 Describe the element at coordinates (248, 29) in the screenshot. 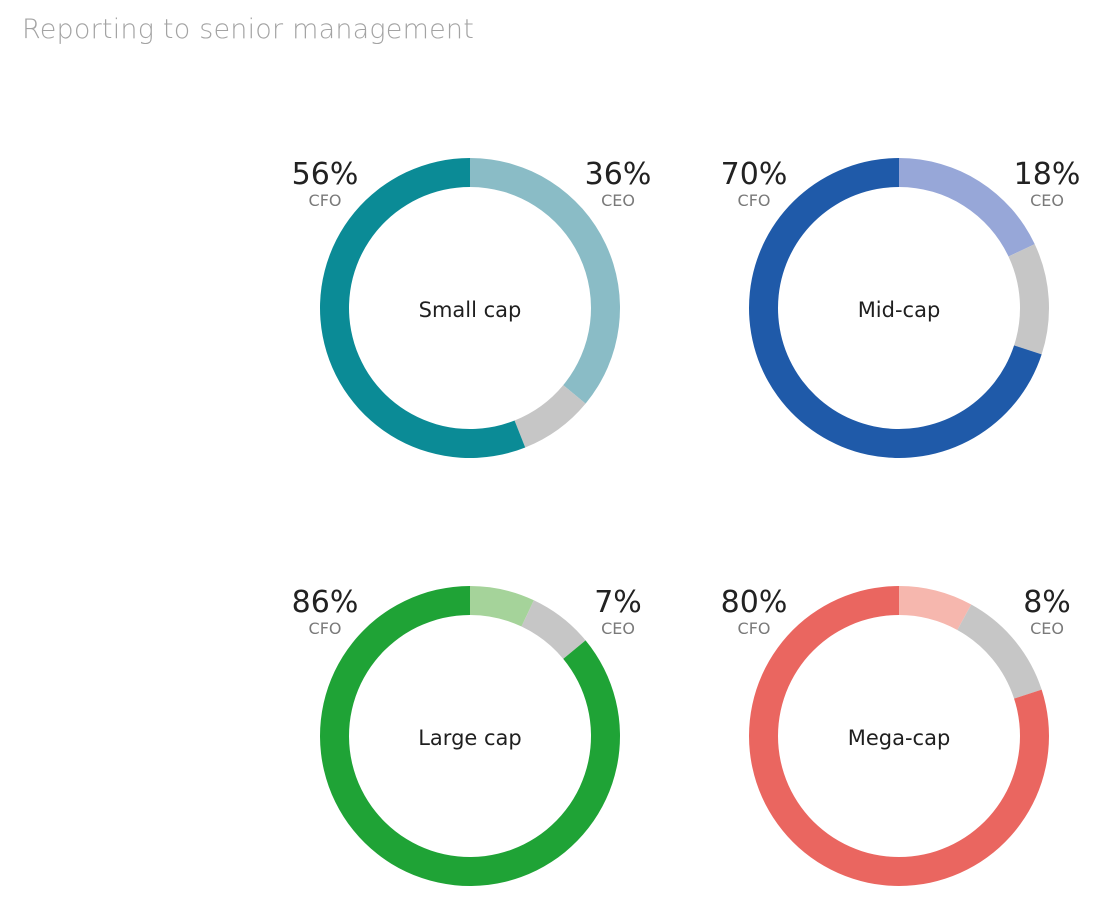

I see `page-title: Reporting to senior management` at that location.